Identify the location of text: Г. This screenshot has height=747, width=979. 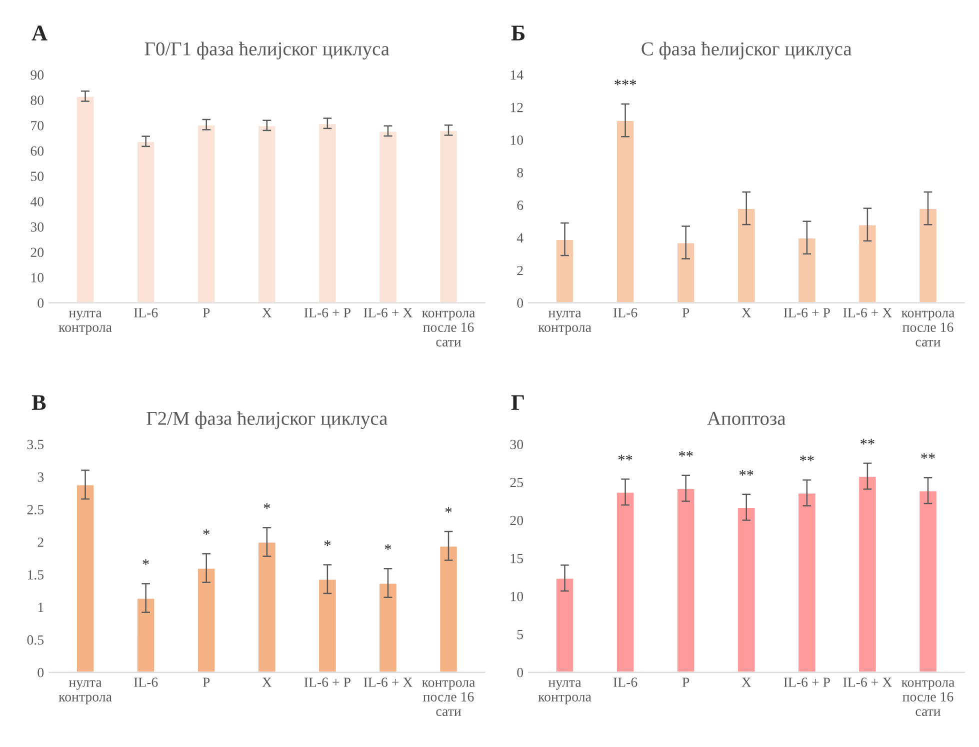
(517, 402).